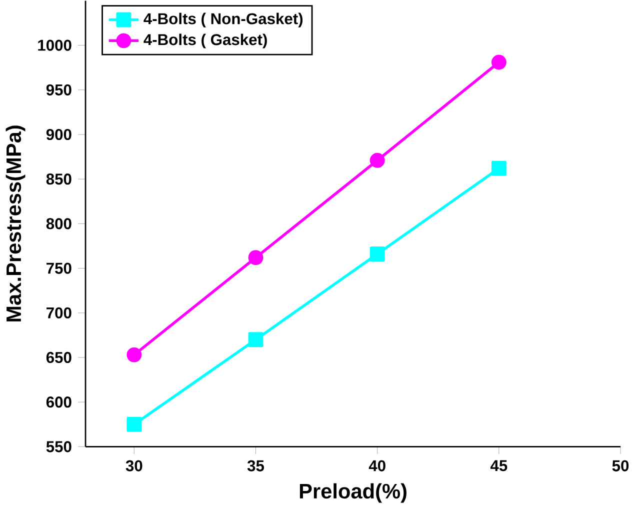  What do you see at coordinates (620, 466) in the screenshot?
I see `x-tick-label: 50` at bounding box center [620, 466].